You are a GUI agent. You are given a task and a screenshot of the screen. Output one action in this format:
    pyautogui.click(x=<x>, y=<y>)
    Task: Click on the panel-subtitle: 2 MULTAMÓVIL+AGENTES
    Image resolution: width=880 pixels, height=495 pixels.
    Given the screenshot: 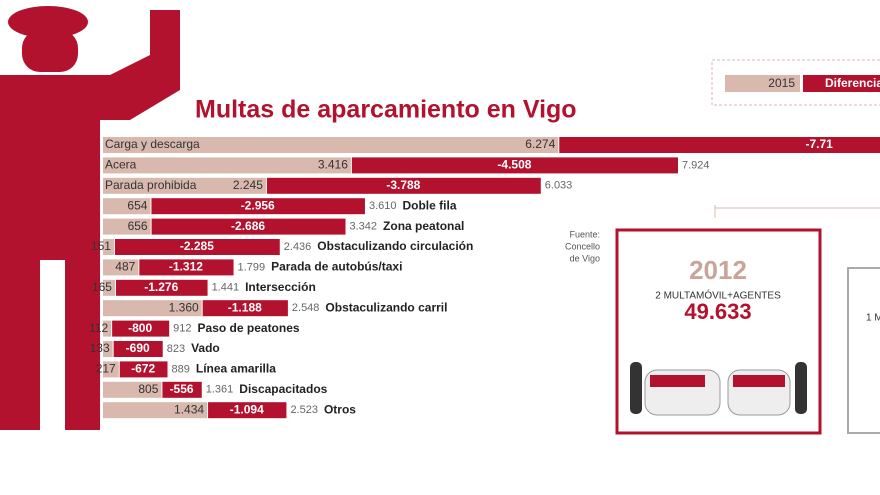 What is the action you would take?
    pyautogui.click(x=718, y=295)
    